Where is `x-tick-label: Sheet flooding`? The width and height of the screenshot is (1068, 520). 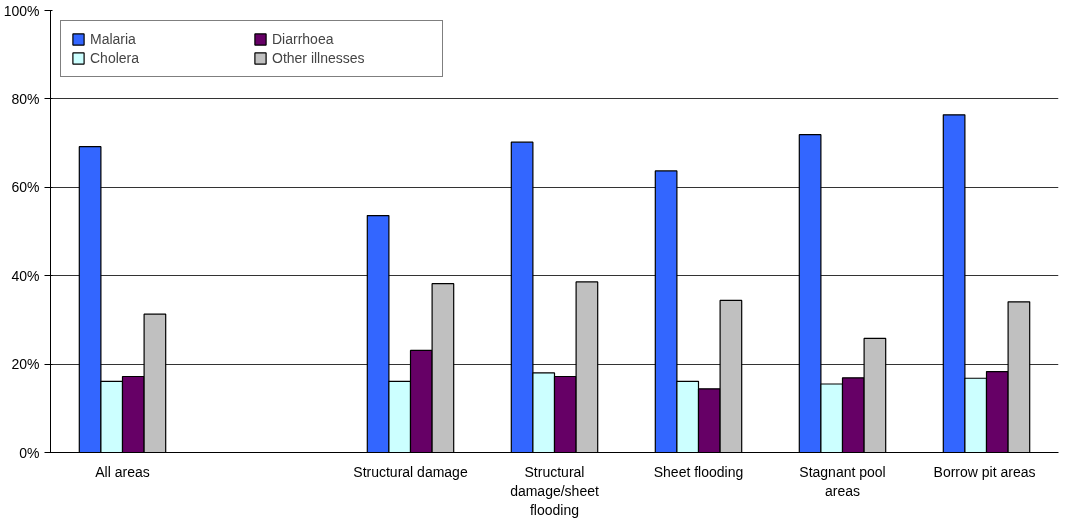
x-tick-label: Sheet flooding is located at coordinates (698, 471).